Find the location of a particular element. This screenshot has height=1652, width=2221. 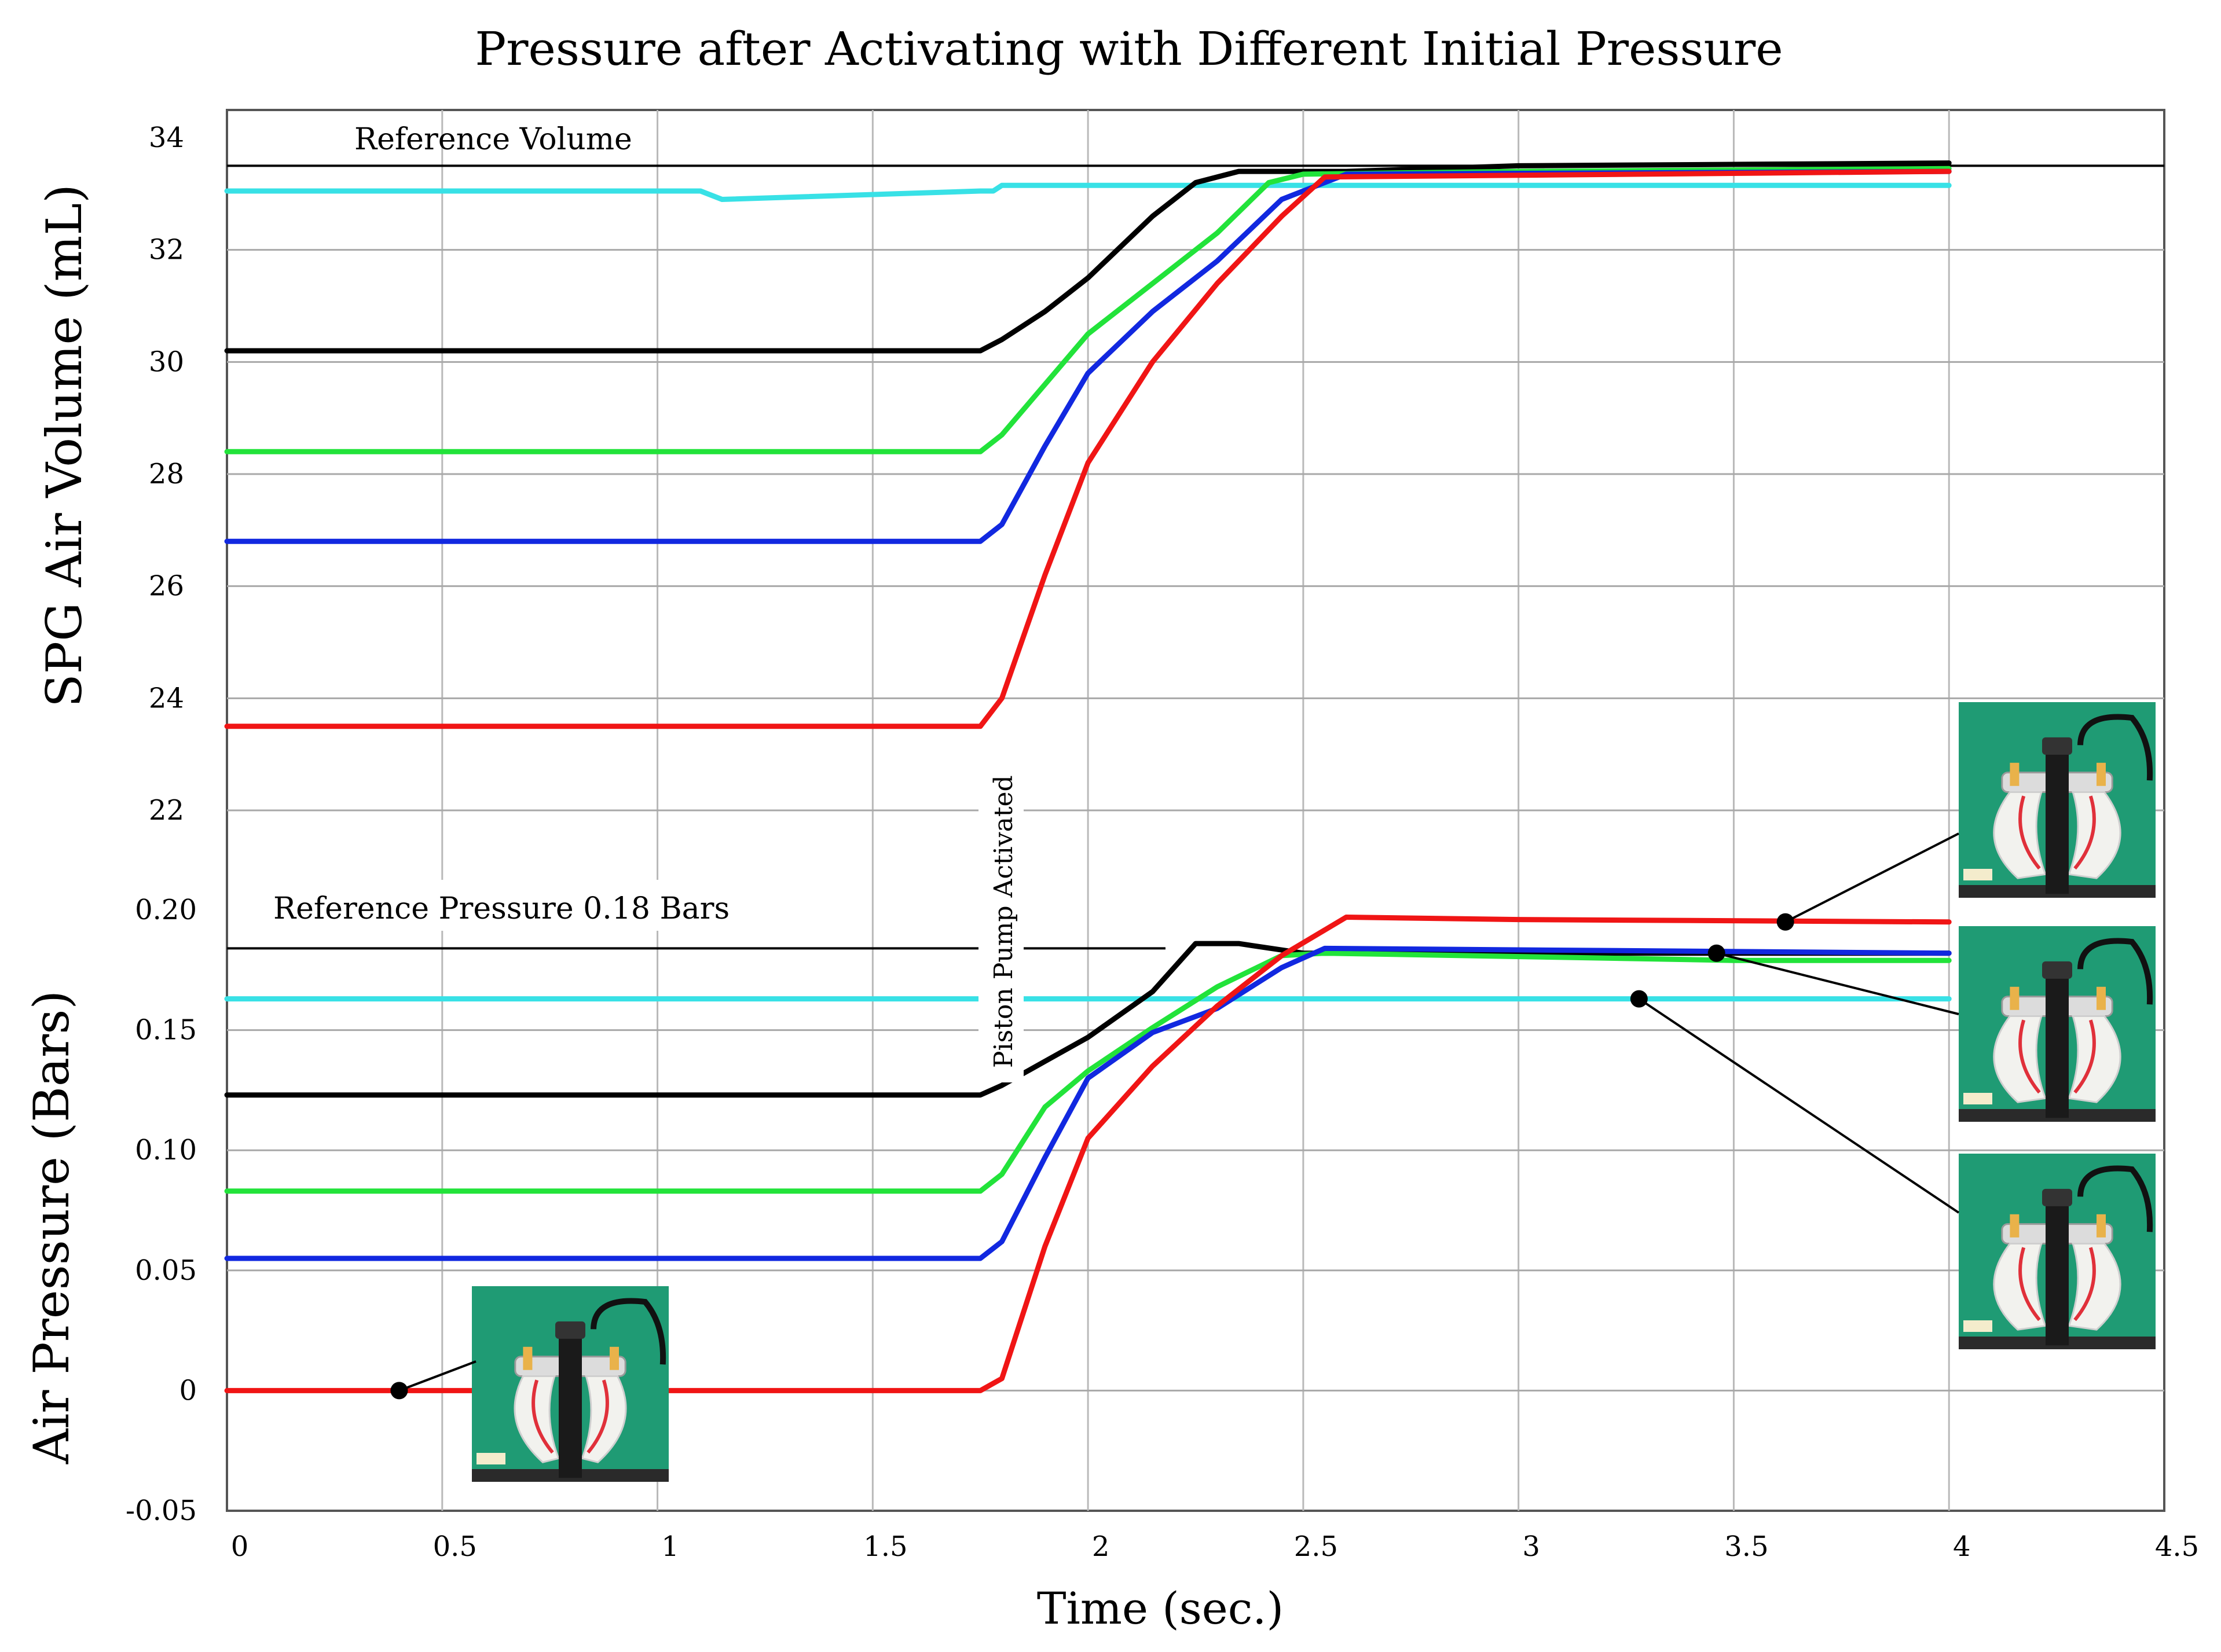

pressure-tick-label: 0.10 is located at coordinates (166, 1150).